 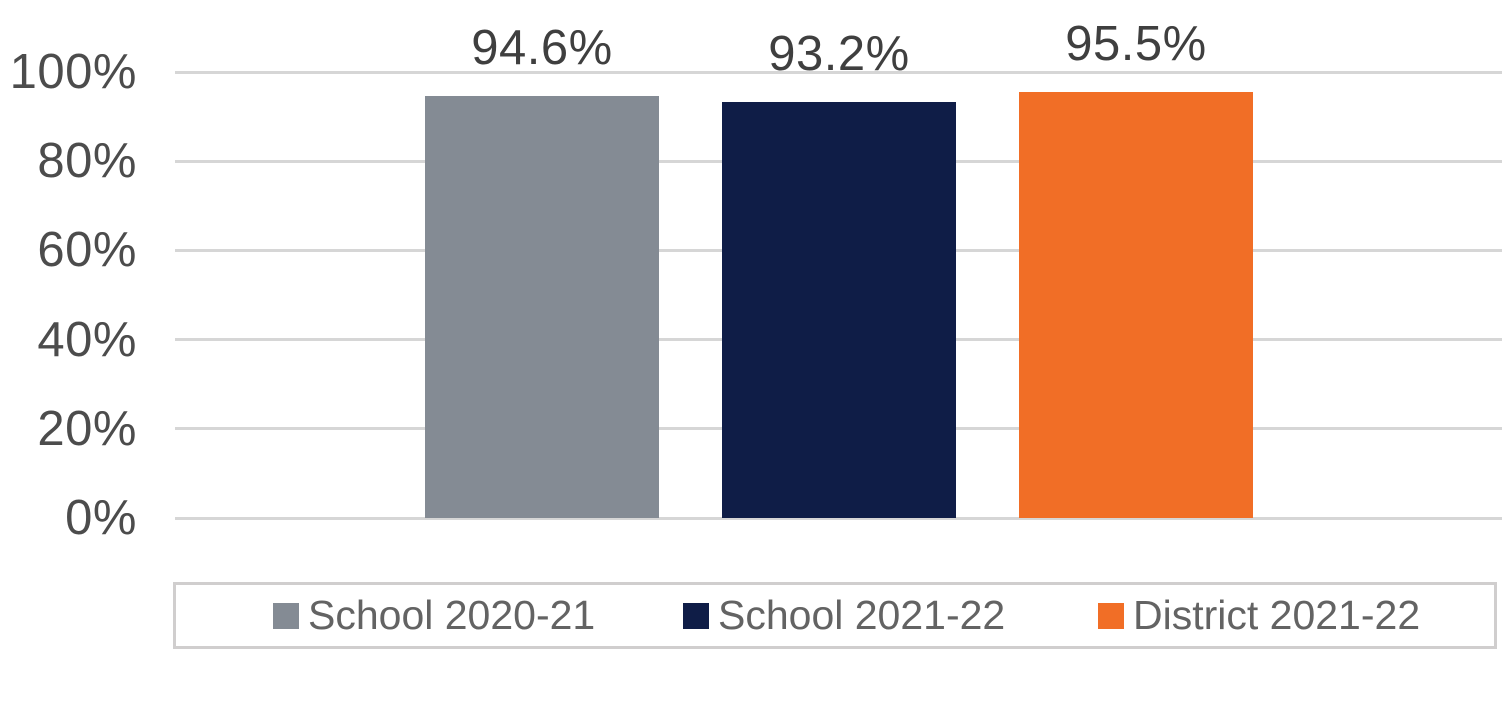 What do you see at coordinates (73, 72) in the screenshot?
I see `y-axis-tick-label: 100%` at bounding box center [73, 72].